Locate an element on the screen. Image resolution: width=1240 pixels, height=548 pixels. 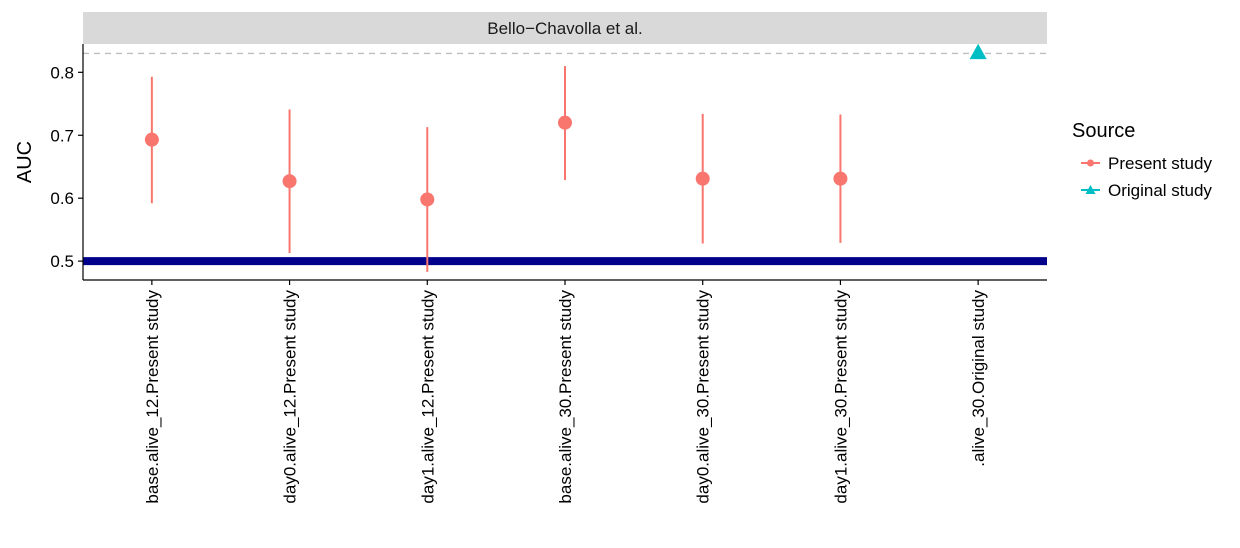
legend-label: Present study is located at coordinates (1160, 163).